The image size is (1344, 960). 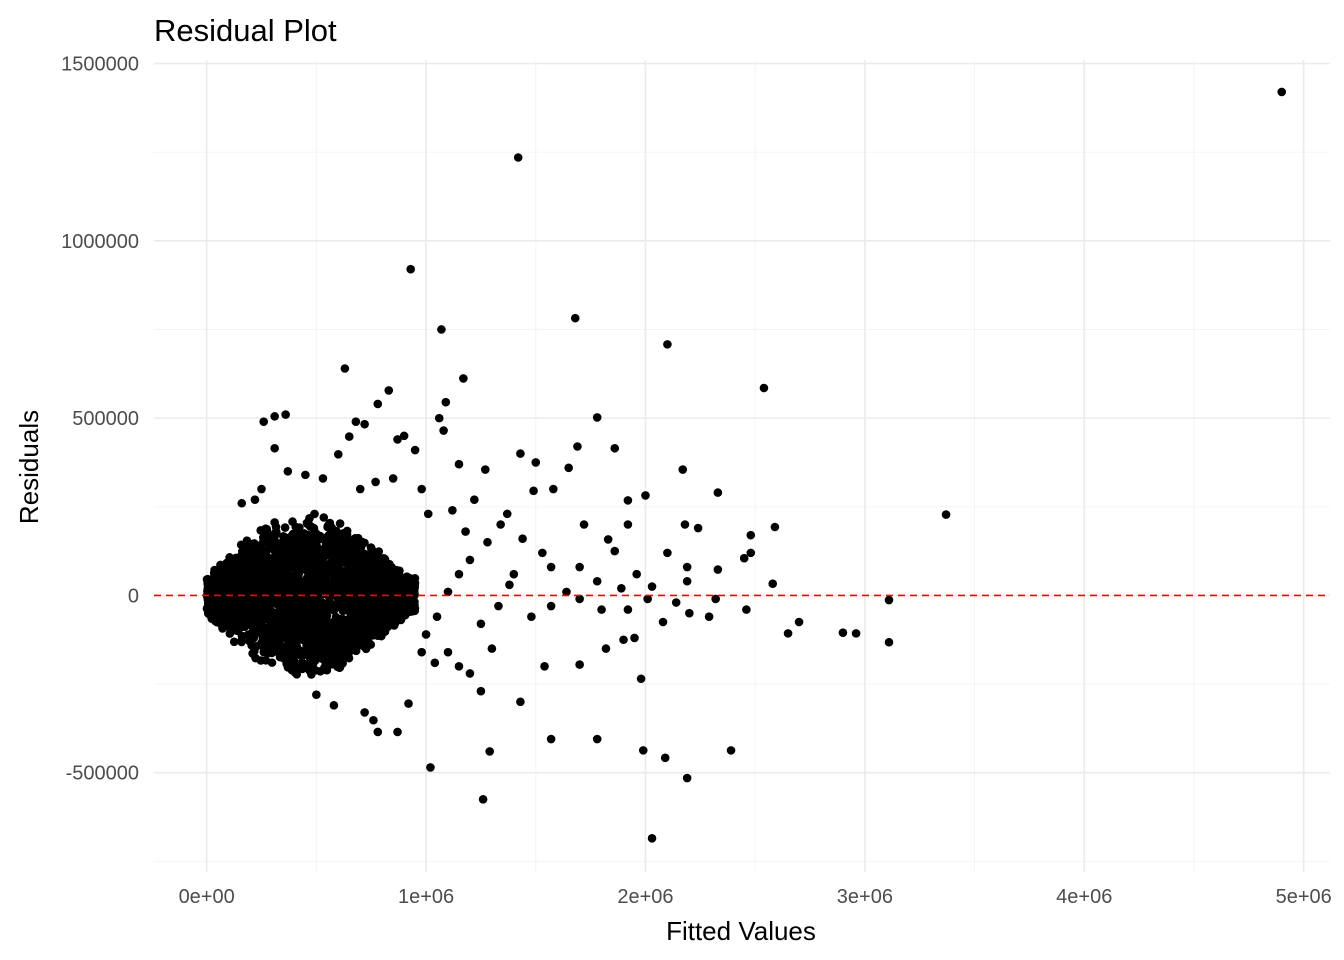 I want to click on y-tick-label: -500000, so click(x=102, y=774).